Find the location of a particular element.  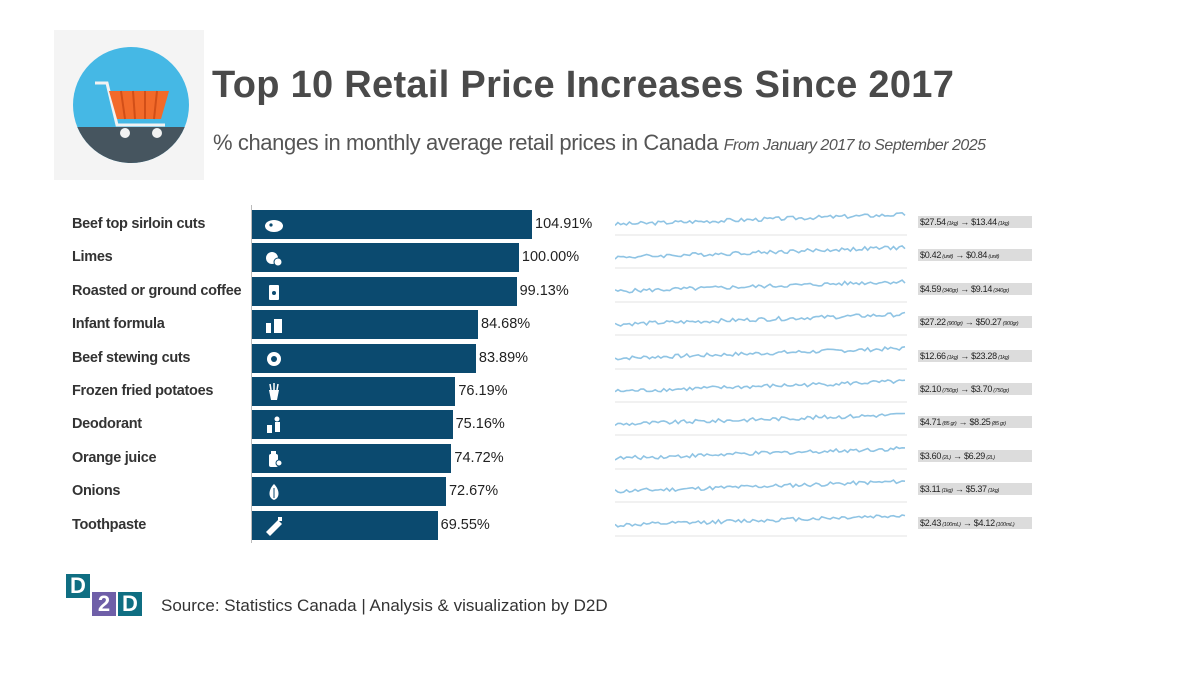

price-to: $0.84 is located at coordinates (977, 255).